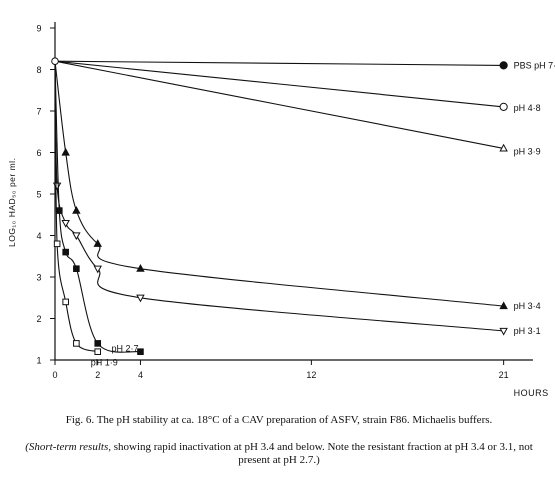 The height and width of the screenshot is (483, 555). Describe the element at coordinates (54, 375) in the screenshot. I see `x-tick-label: 0` at that location.